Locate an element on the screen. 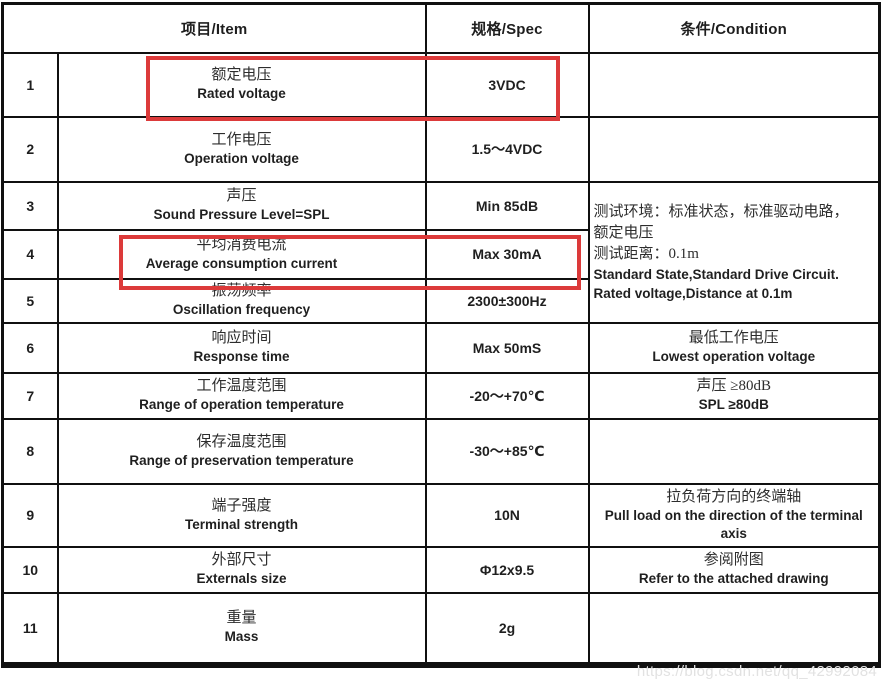 This screenshot has height=698, width=885. condition-line: 测试距离：0.1m is located at coordinates (646, 253).